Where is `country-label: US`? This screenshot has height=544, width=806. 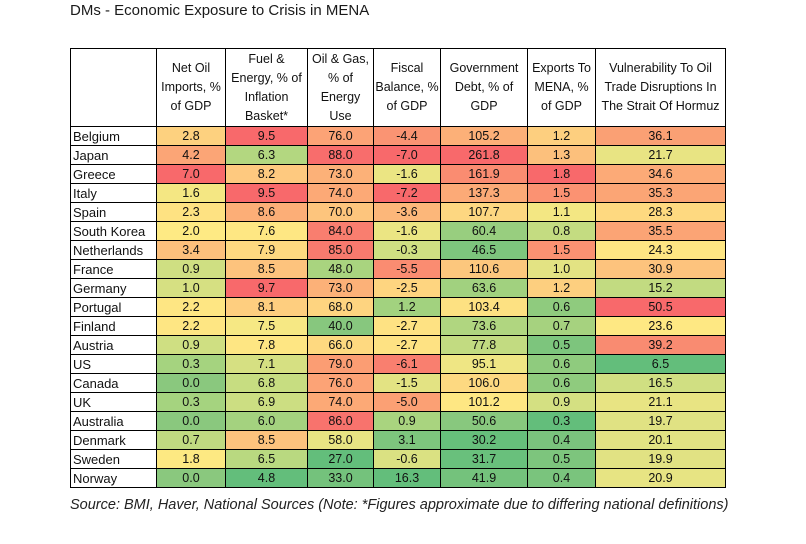 country-label: US is located at coordinates (113, 364).